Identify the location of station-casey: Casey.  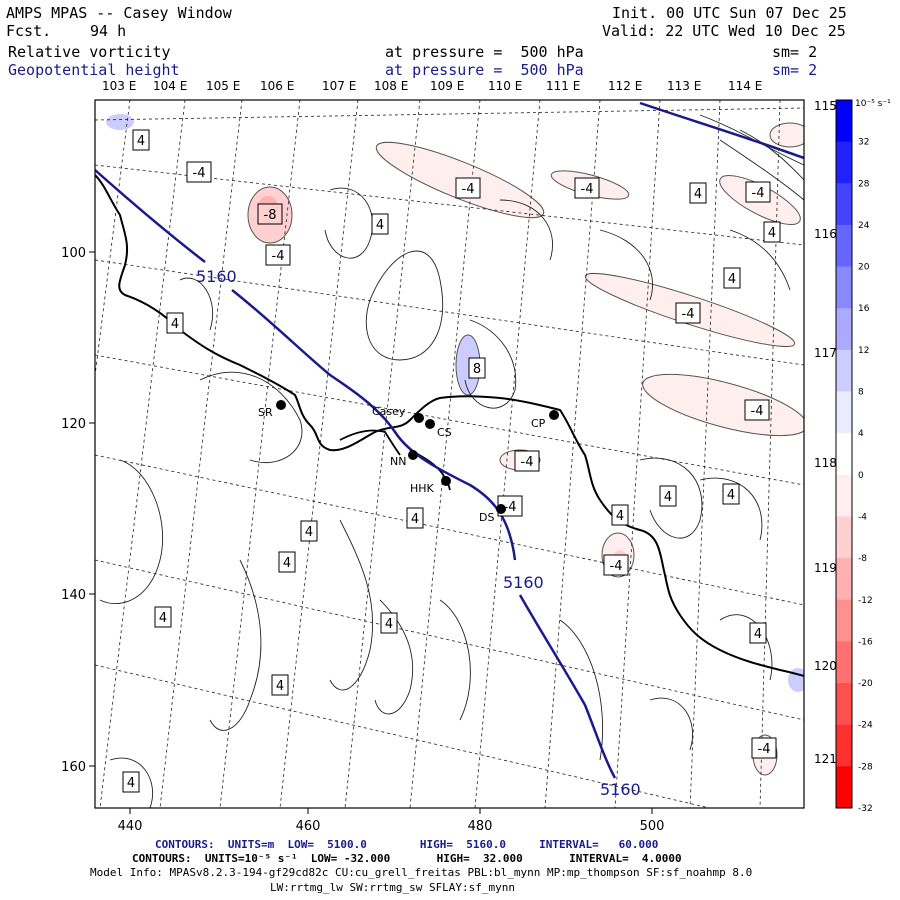
(398, 414).